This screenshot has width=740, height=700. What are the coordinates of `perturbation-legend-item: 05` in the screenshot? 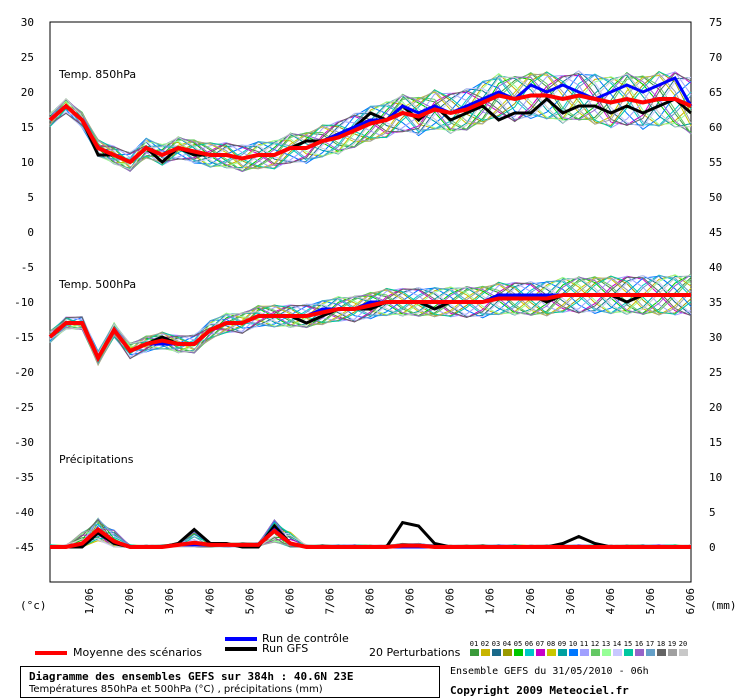 It's located at (518, 648).